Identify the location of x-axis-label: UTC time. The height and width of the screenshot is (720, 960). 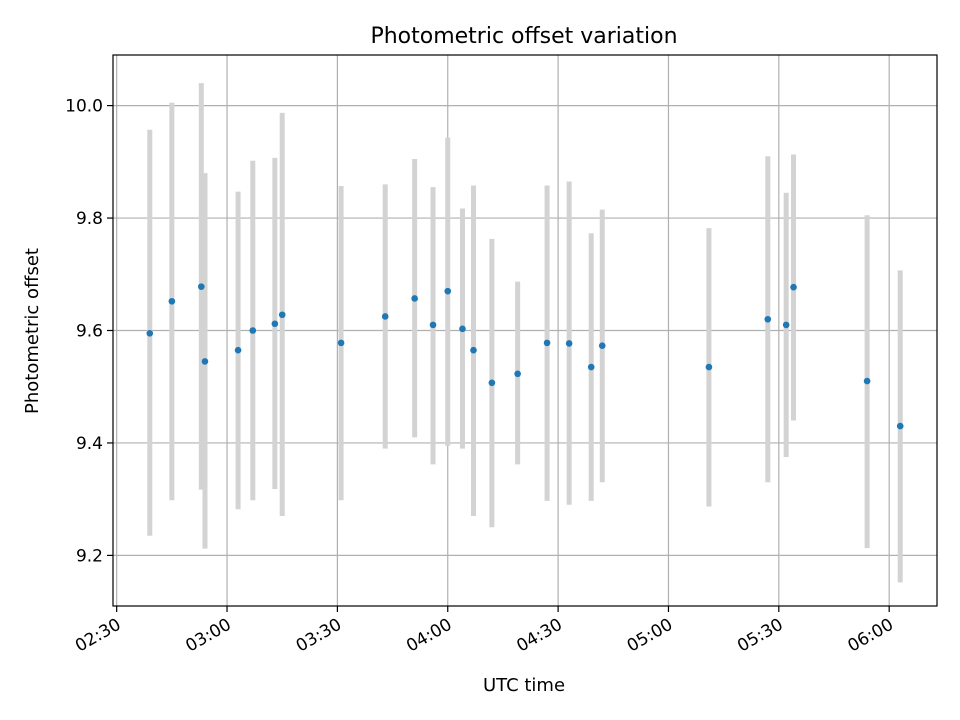
(524, 685).